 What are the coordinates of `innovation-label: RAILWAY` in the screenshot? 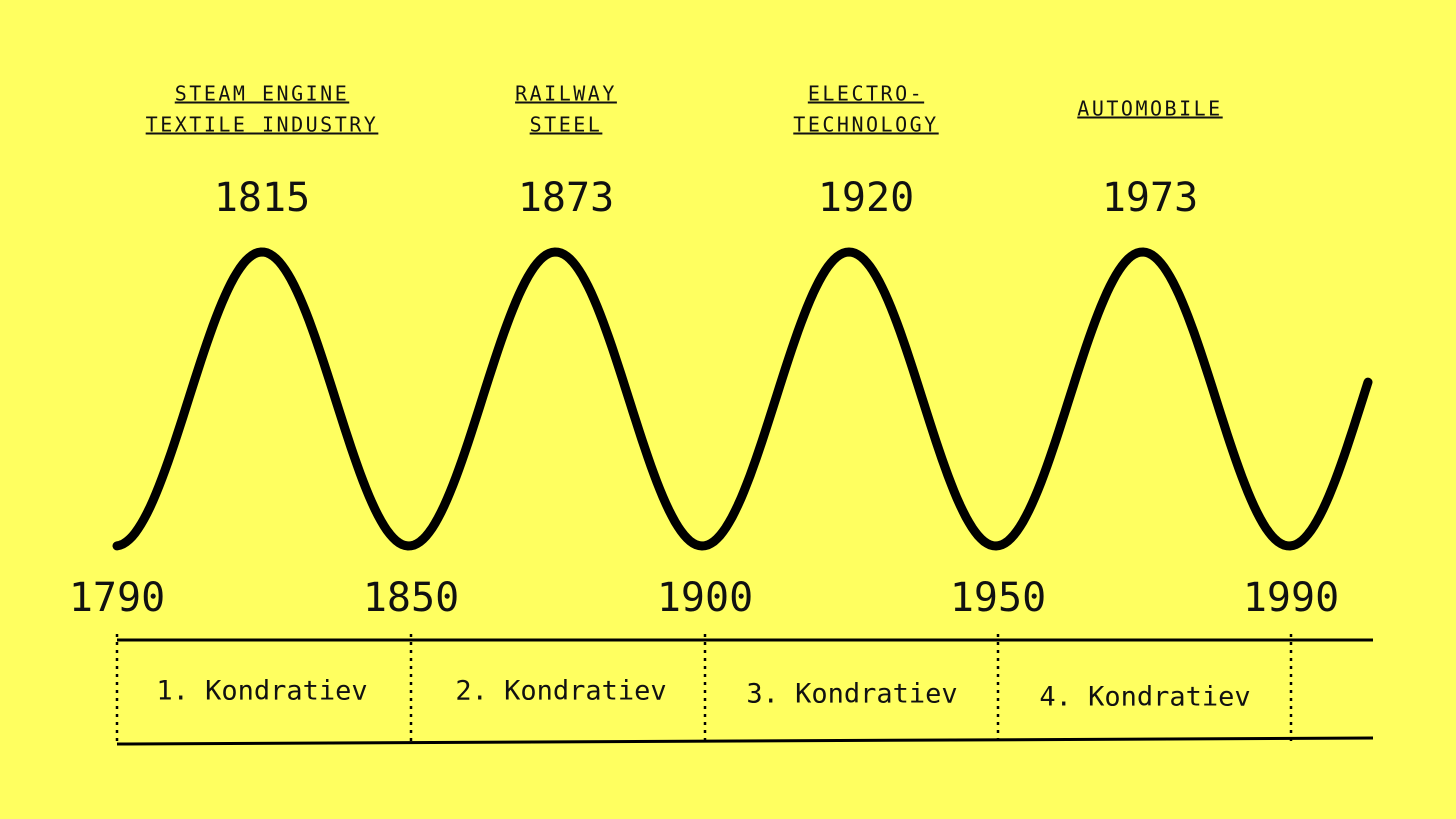 It's located at (566, 94).